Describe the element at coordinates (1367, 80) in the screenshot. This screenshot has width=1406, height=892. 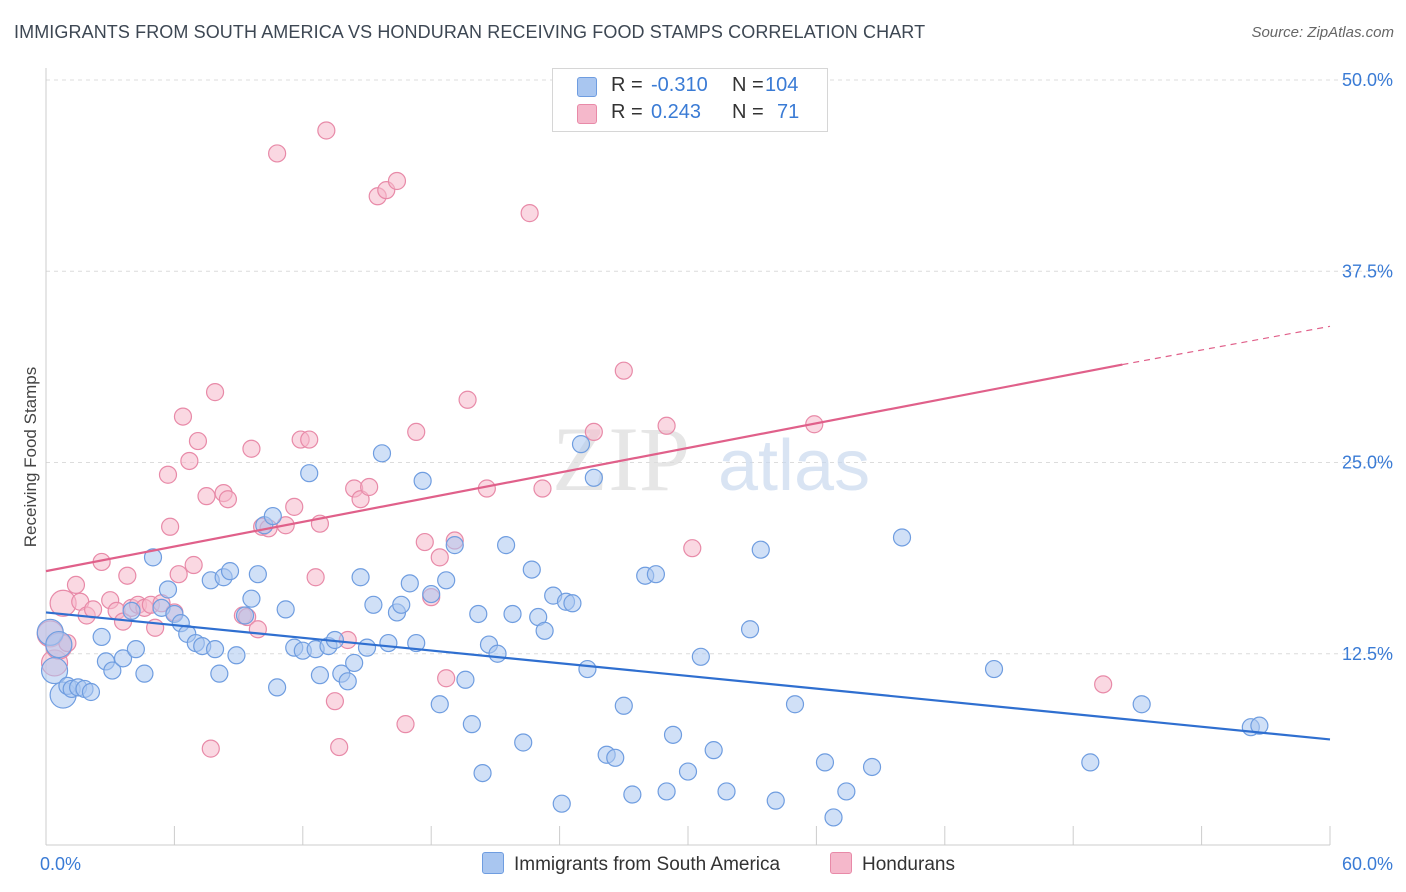
I see `y-tick-label: 50.0%` at that location.